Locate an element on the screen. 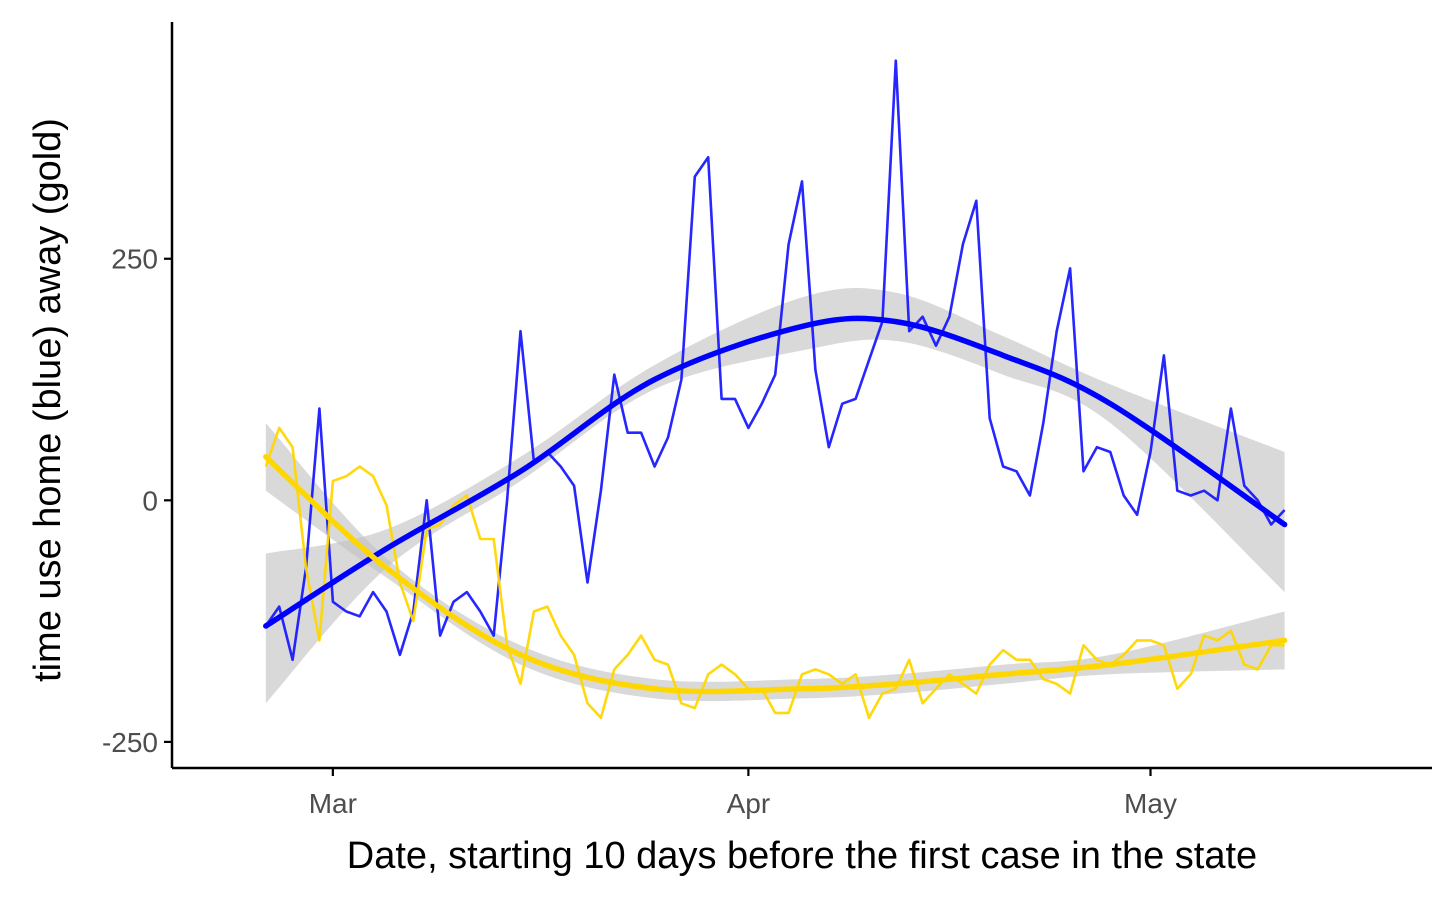 The width and height of the screenshot is (1456, 900). x-tick-label: Apr is located at coordinates (749, 803).